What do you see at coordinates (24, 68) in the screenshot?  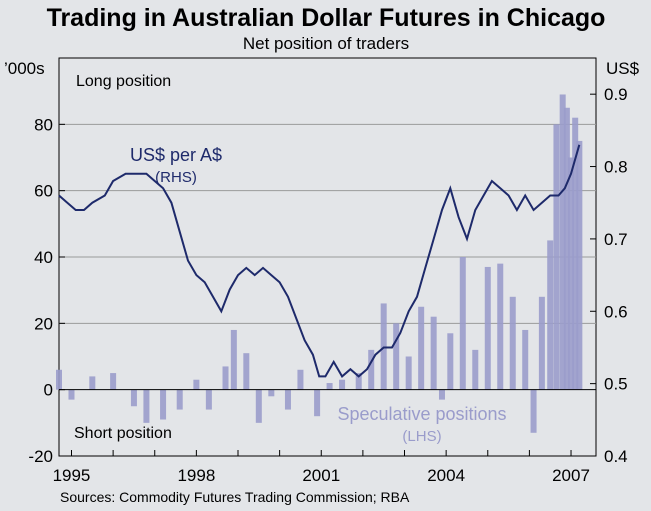 I see `left-axis-unit: ’000s` at bounding box center [24, 68].